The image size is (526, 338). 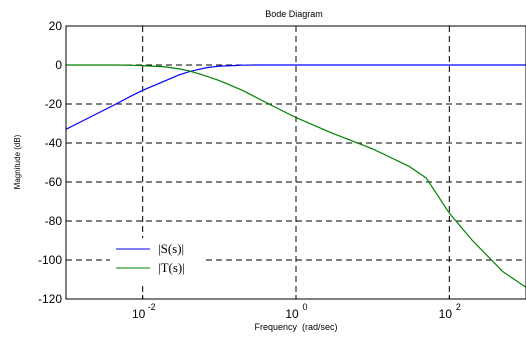 I want to click on x-axis-ticks: 10 -2 10 0 10 2, so click(x=296, y=308).